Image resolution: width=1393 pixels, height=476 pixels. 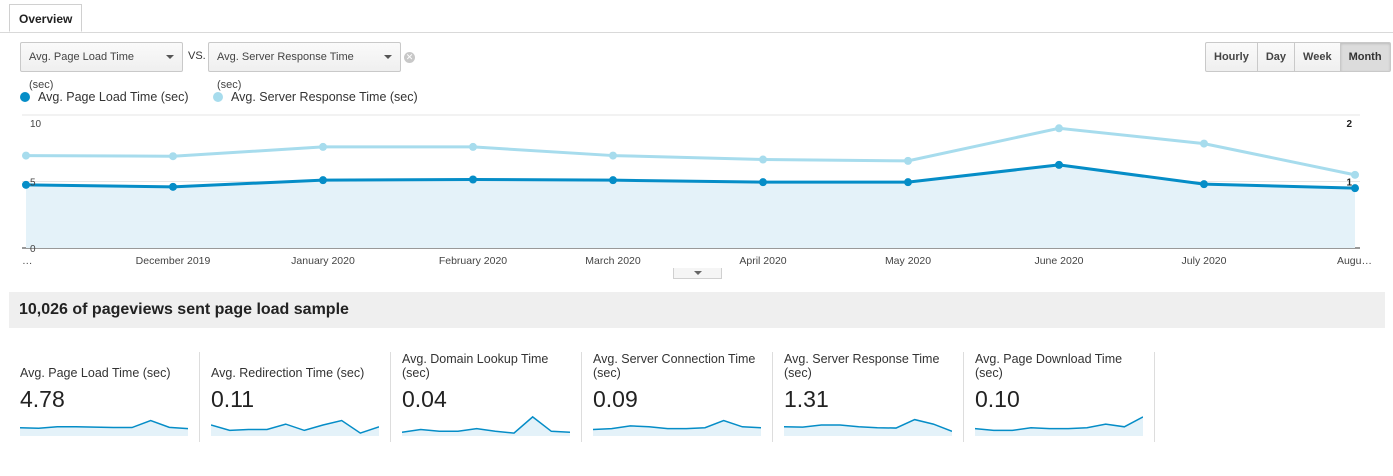 I want to click on chart-expand-toggle, so click(x=697, y=273).